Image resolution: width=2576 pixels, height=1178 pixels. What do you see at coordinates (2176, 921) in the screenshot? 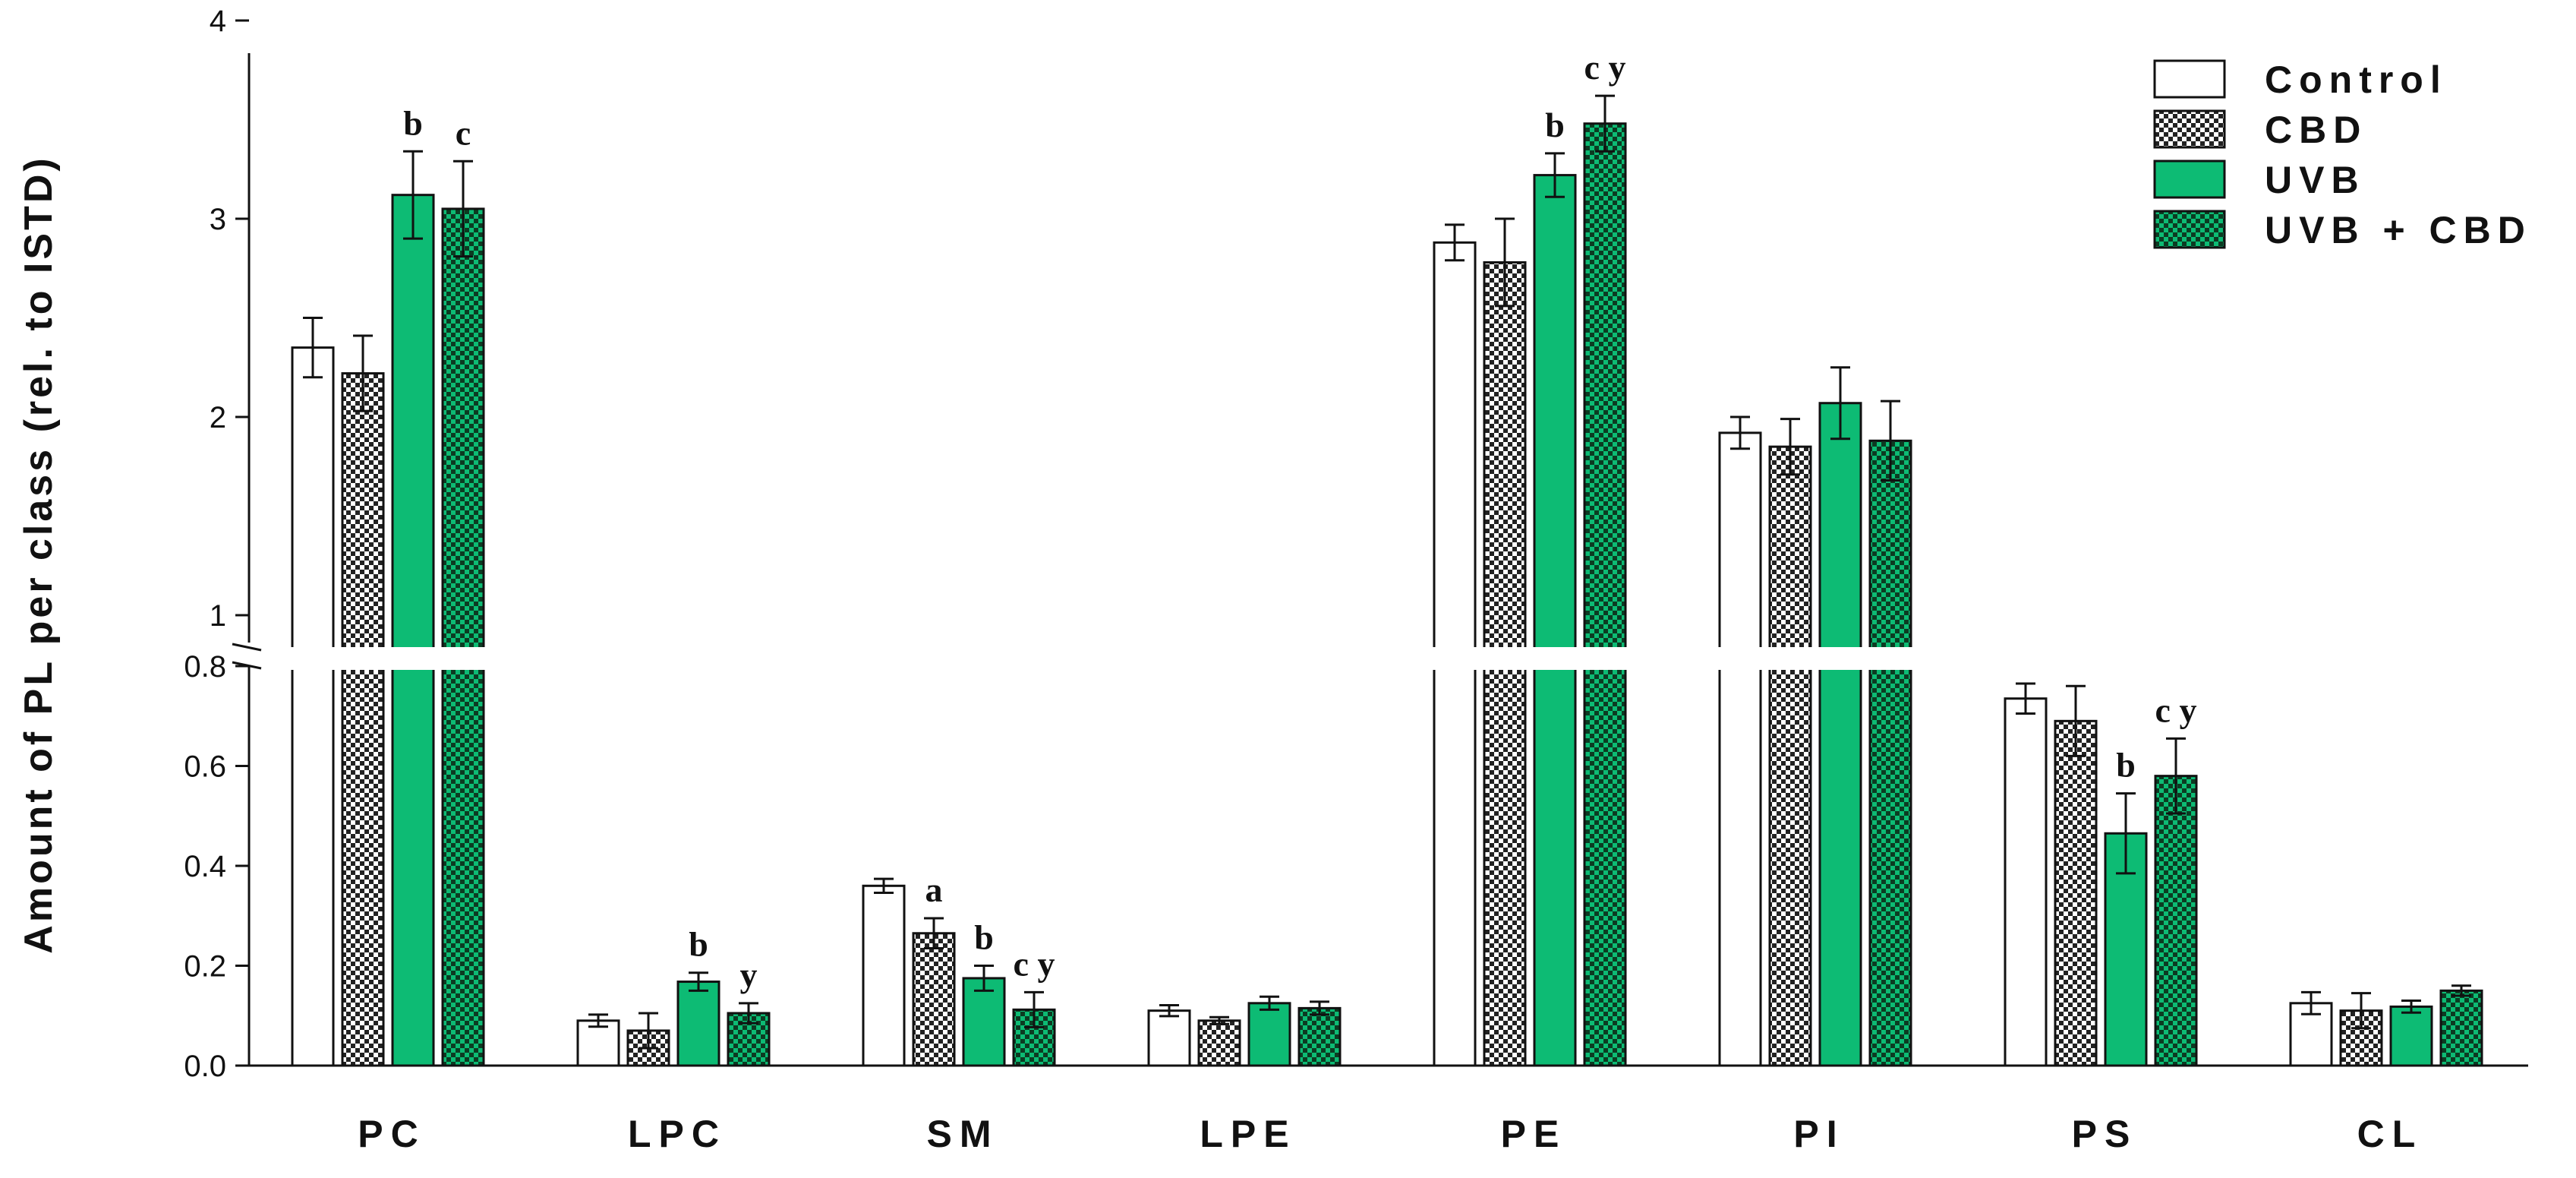
I see `bar-ps-uvb-cbd` at bounding box center [2176, 921].